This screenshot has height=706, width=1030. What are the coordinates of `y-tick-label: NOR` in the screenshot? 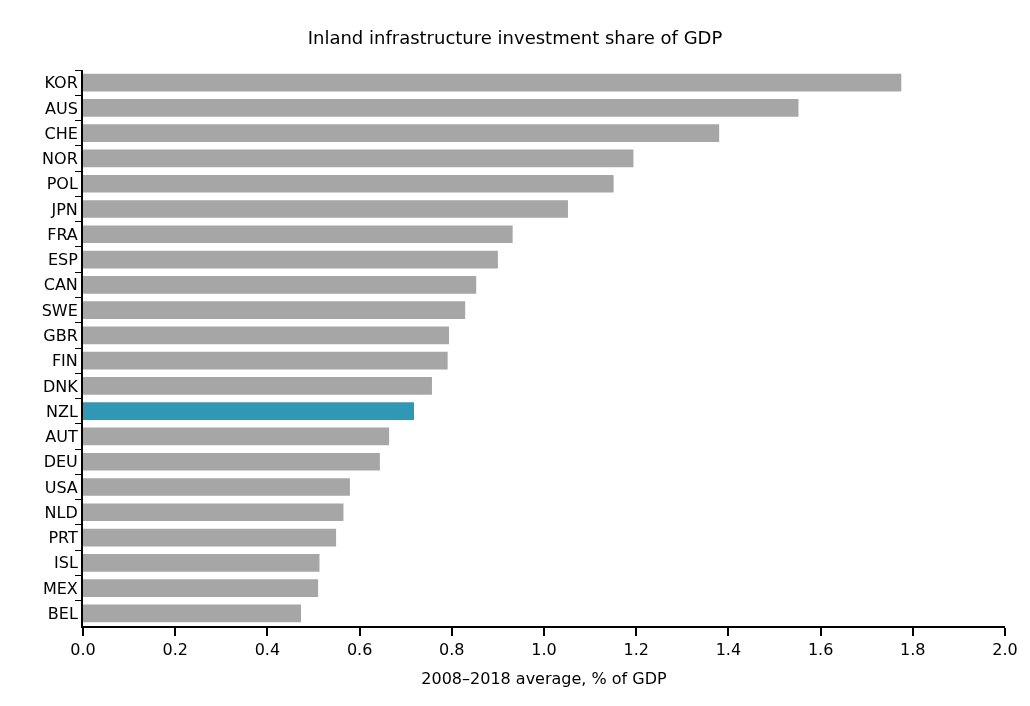 It's located at (60, 159).